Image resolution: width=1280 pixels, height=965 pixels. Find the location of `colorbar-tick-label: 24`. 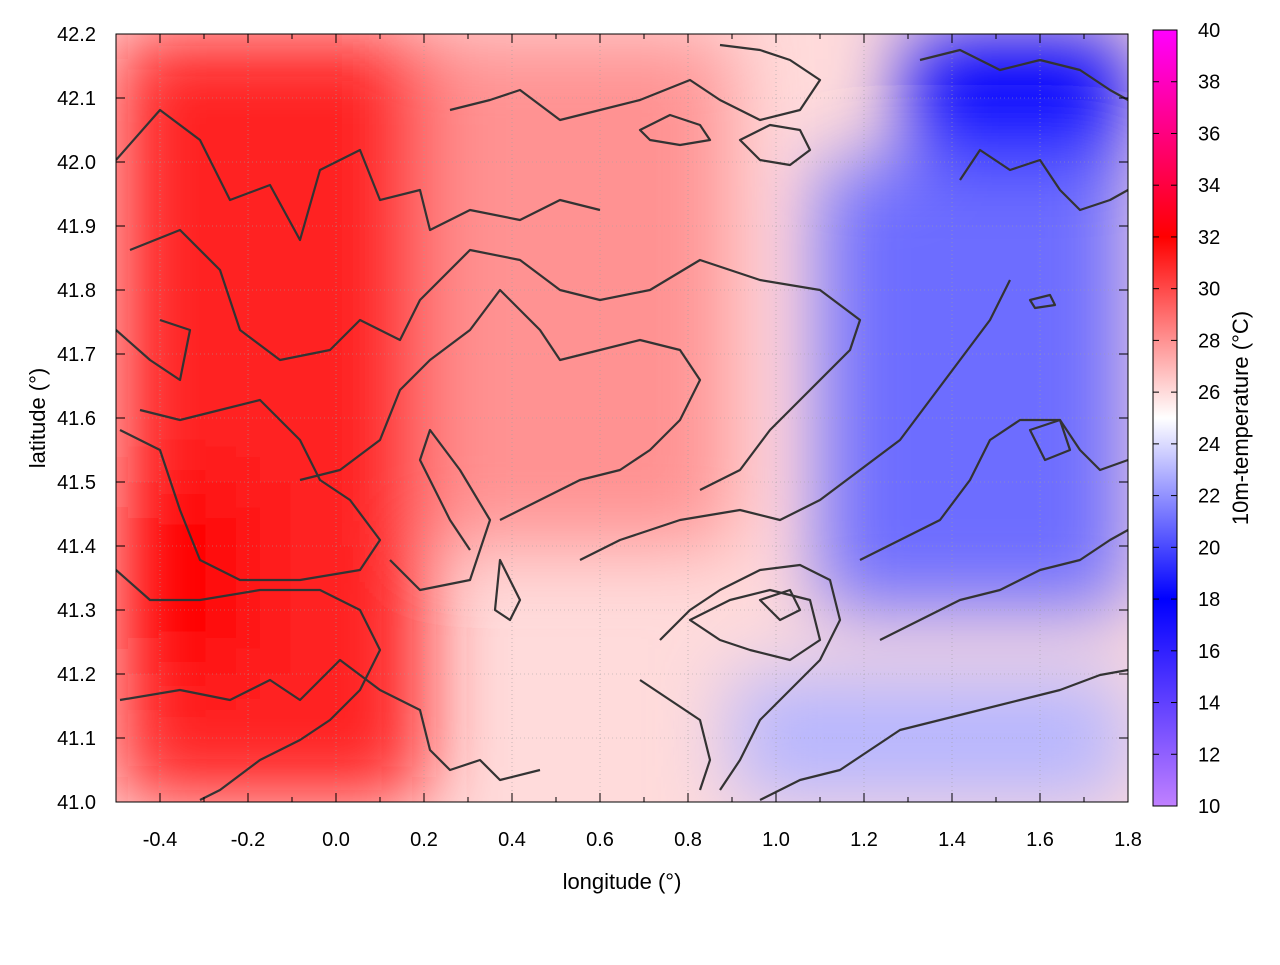

colorbar-tick-label: 24 is located at coordinates (1209, 445).